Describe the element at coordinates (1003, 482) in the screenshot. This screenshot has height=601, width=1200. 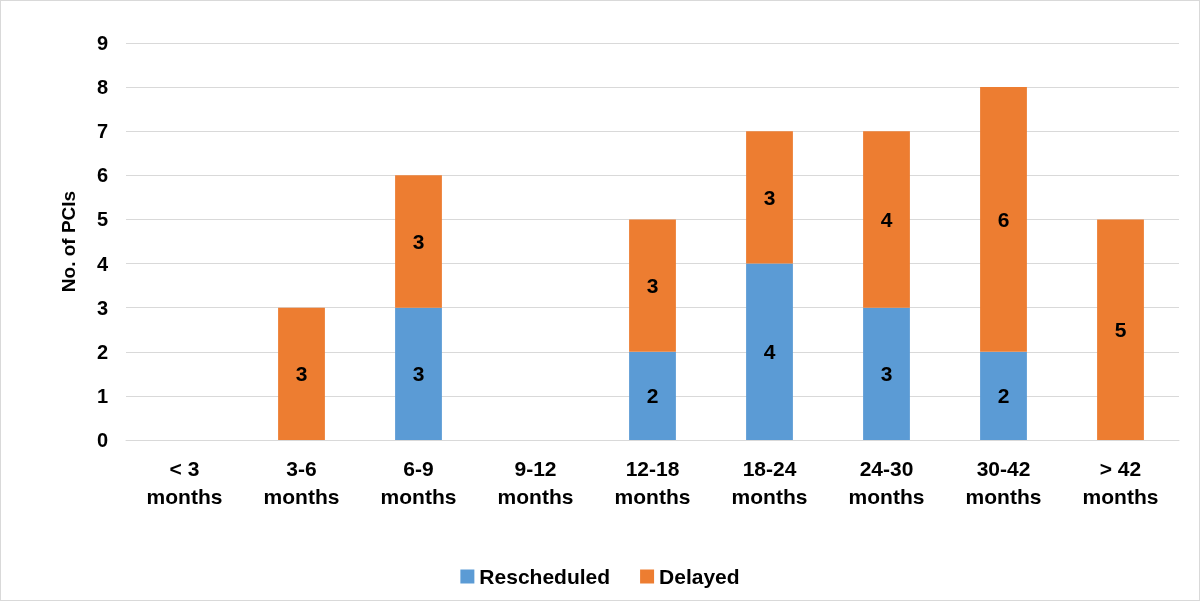
I see `x-tick-label: 30-42 months` at that location.